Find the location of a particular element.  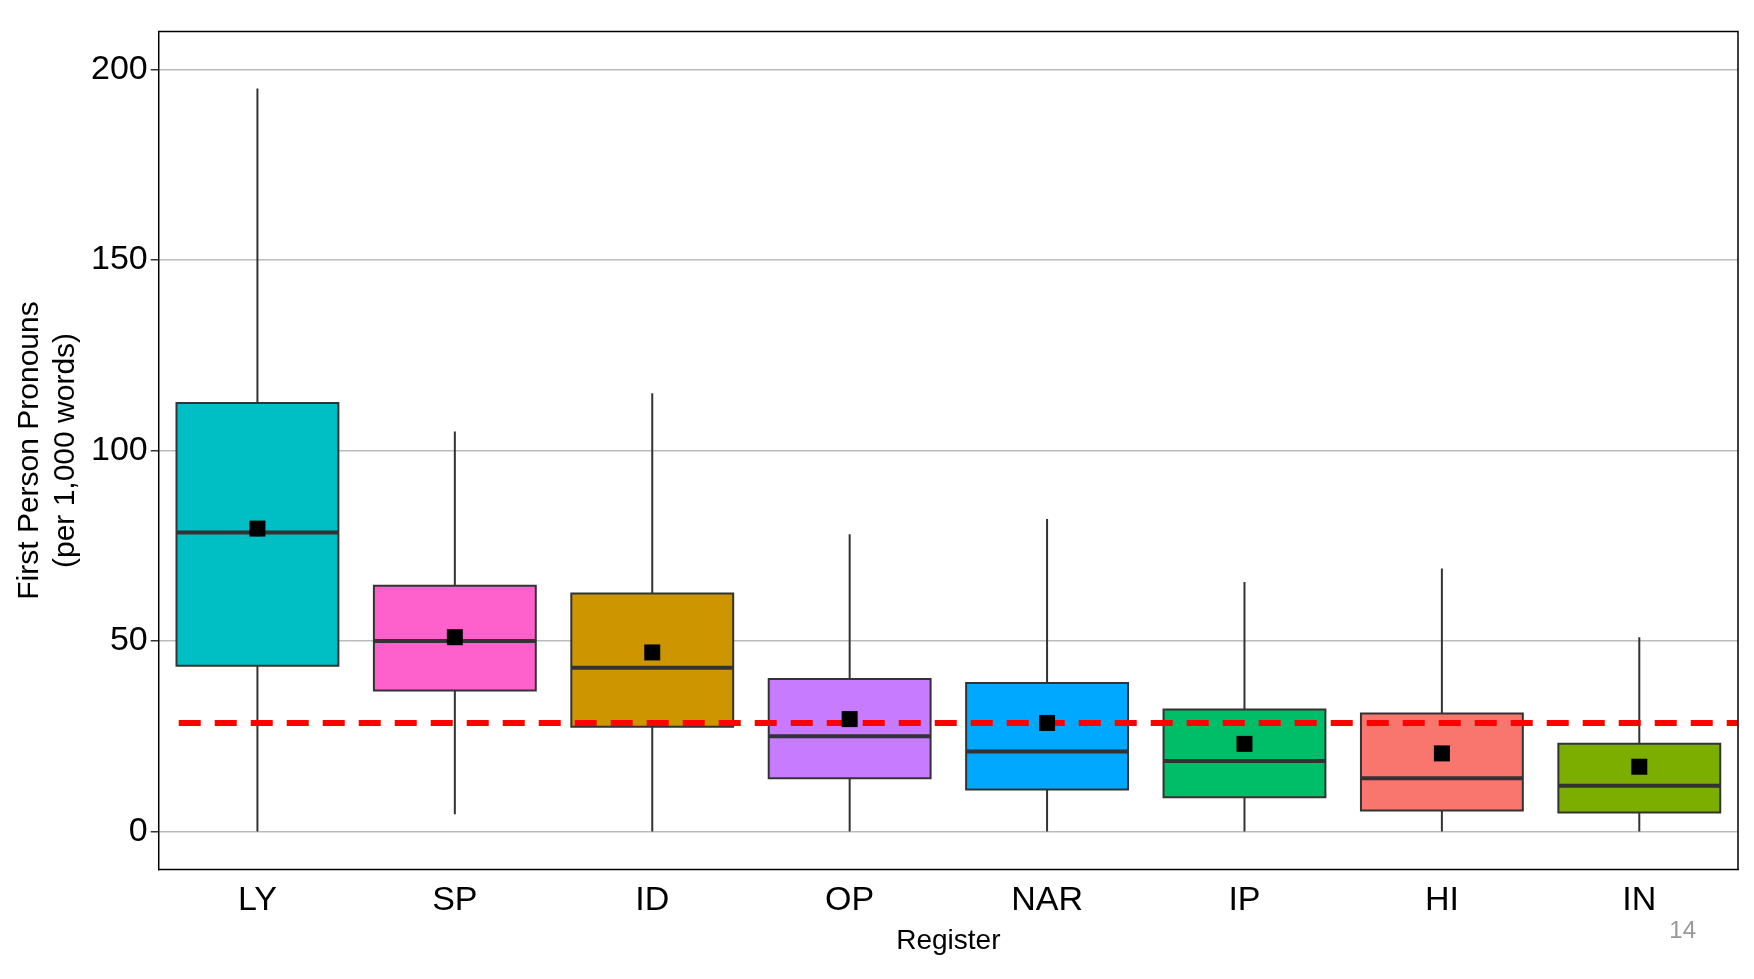

y-tick-label: 150 is located at coordinates (119, 257).